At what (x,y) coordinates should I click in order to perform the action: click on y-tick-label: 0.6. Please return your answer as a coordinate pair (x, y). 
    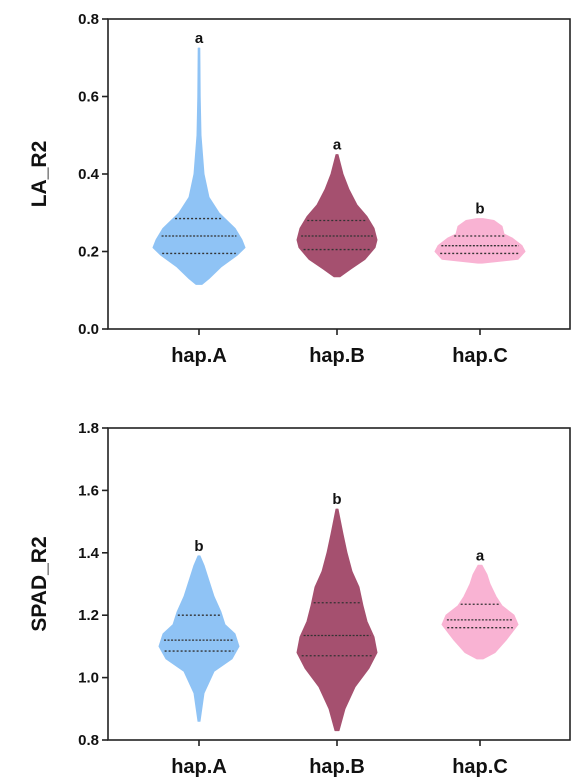
    Looking at the image, I should click on (88, 97).